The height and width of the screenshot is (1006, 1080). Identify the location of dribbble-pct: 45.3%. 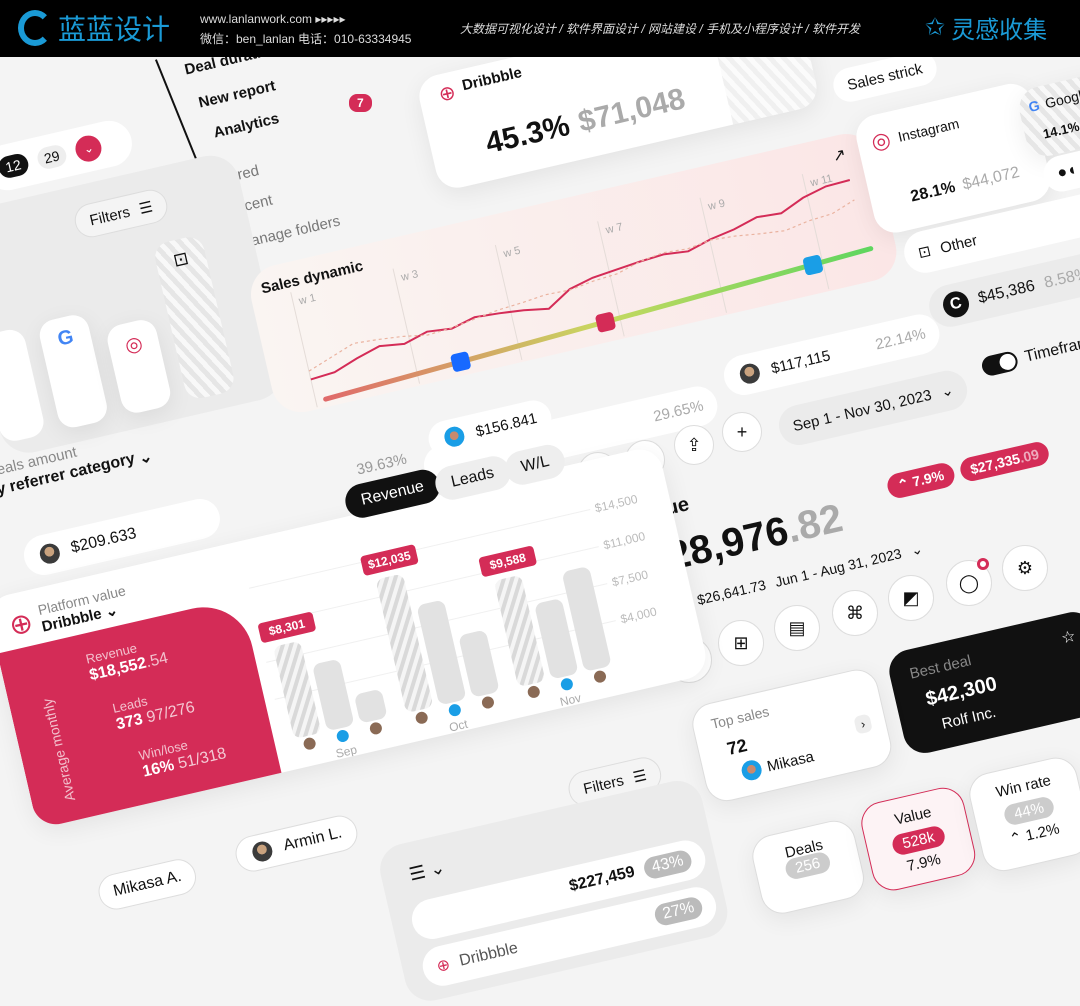
(527, 134).